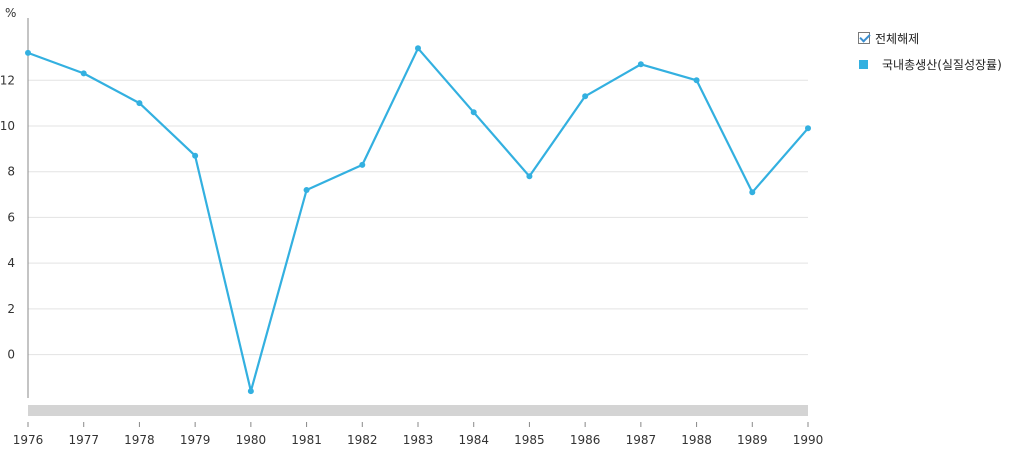 The height and width of the screenshot is (458, 1024). What do you see at coordinates (83, 440) in the screenshot?
I see `x-tick-label: 1977` at bounding box center [83, 440].